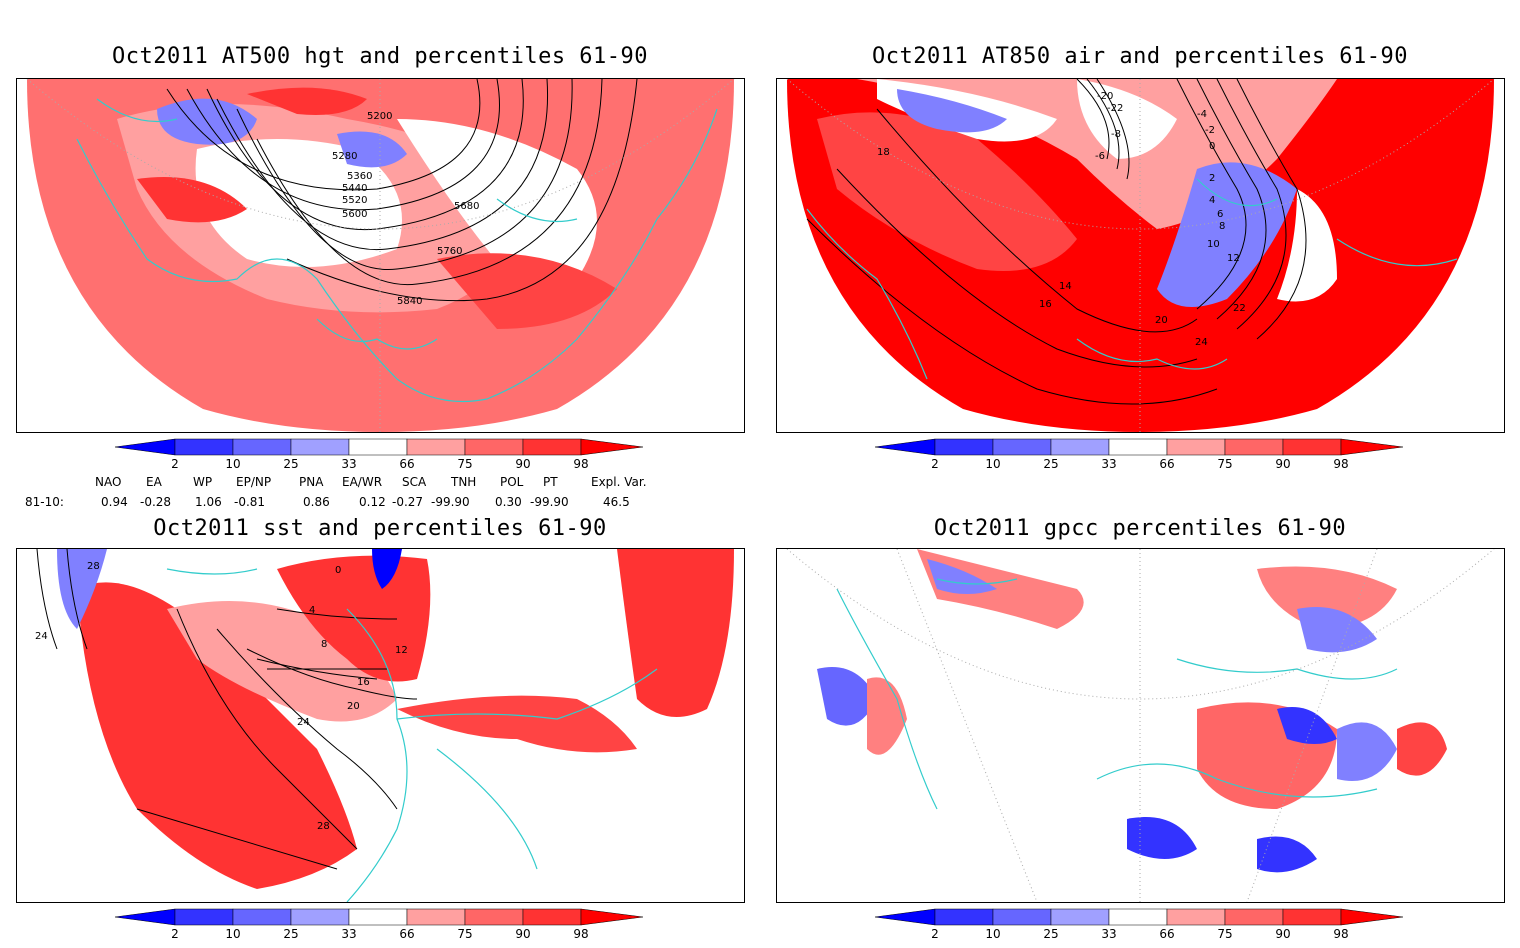  Describe the element at coordinates (316, 502) in the screenshot. I see `index-value: 0.86` at that location.